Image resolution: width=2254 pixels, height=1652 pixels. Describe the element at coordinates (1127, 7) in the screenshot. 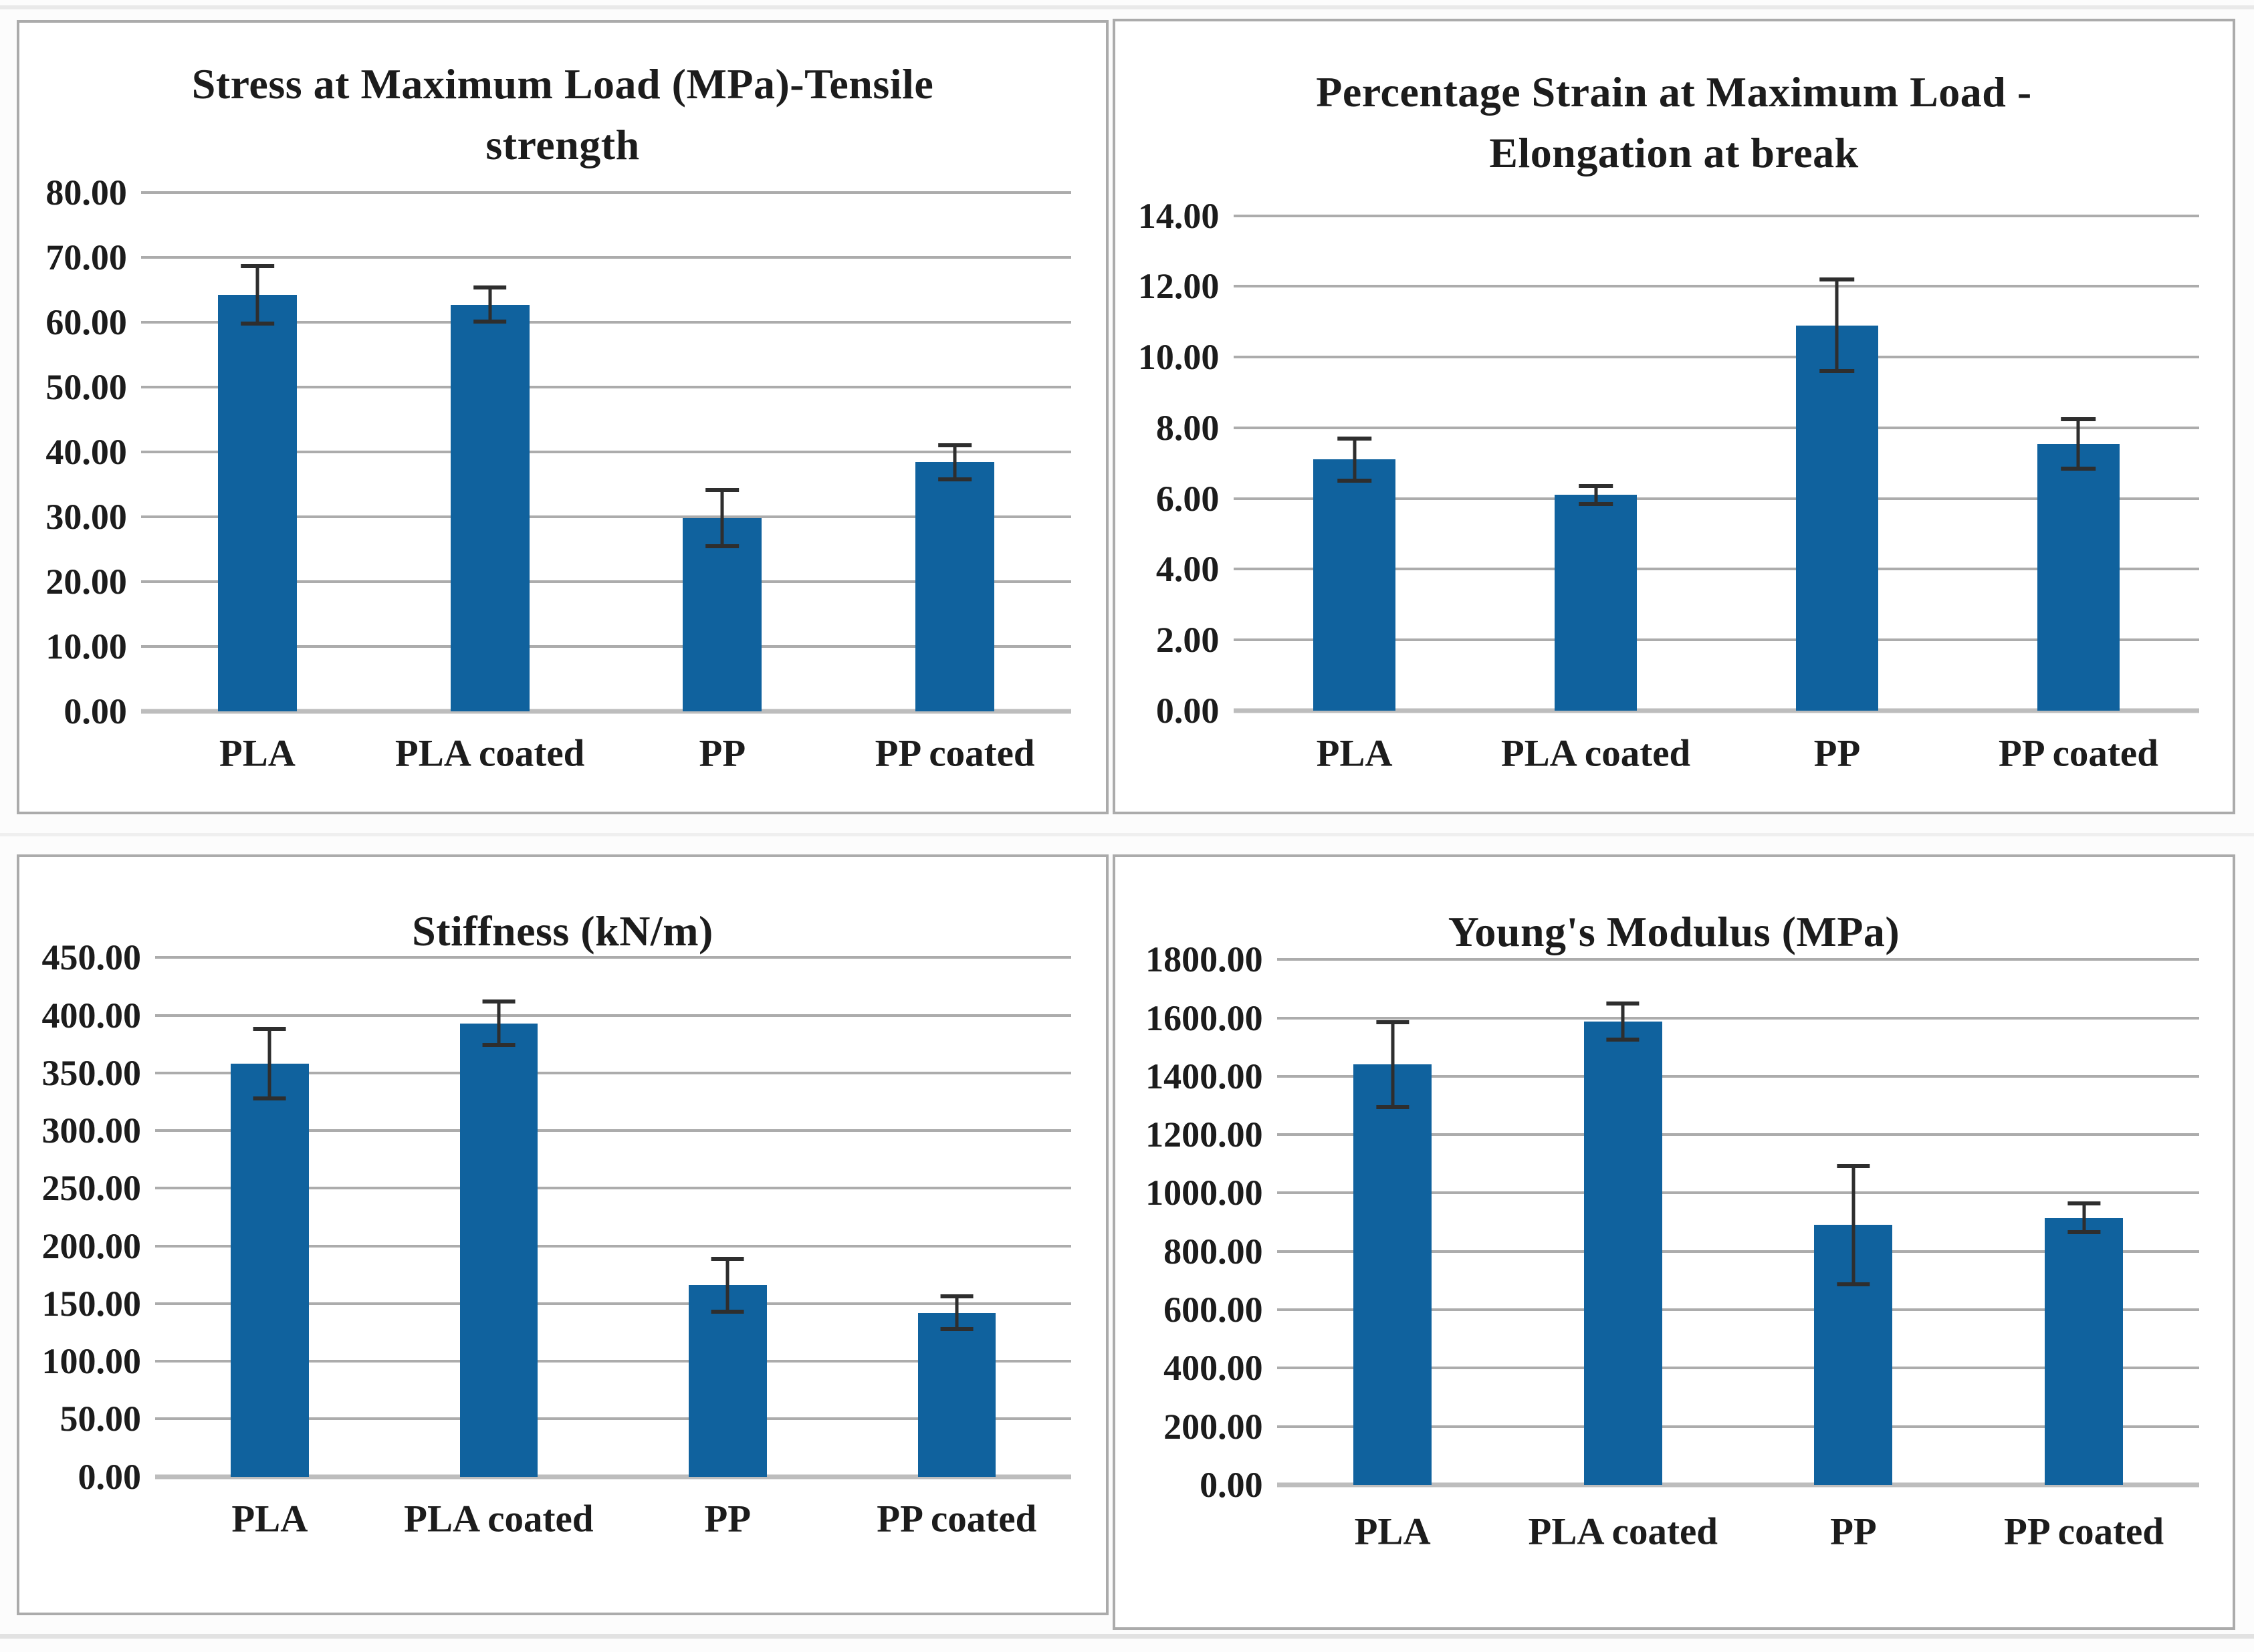

I see `scan-artifact-top` at that location.